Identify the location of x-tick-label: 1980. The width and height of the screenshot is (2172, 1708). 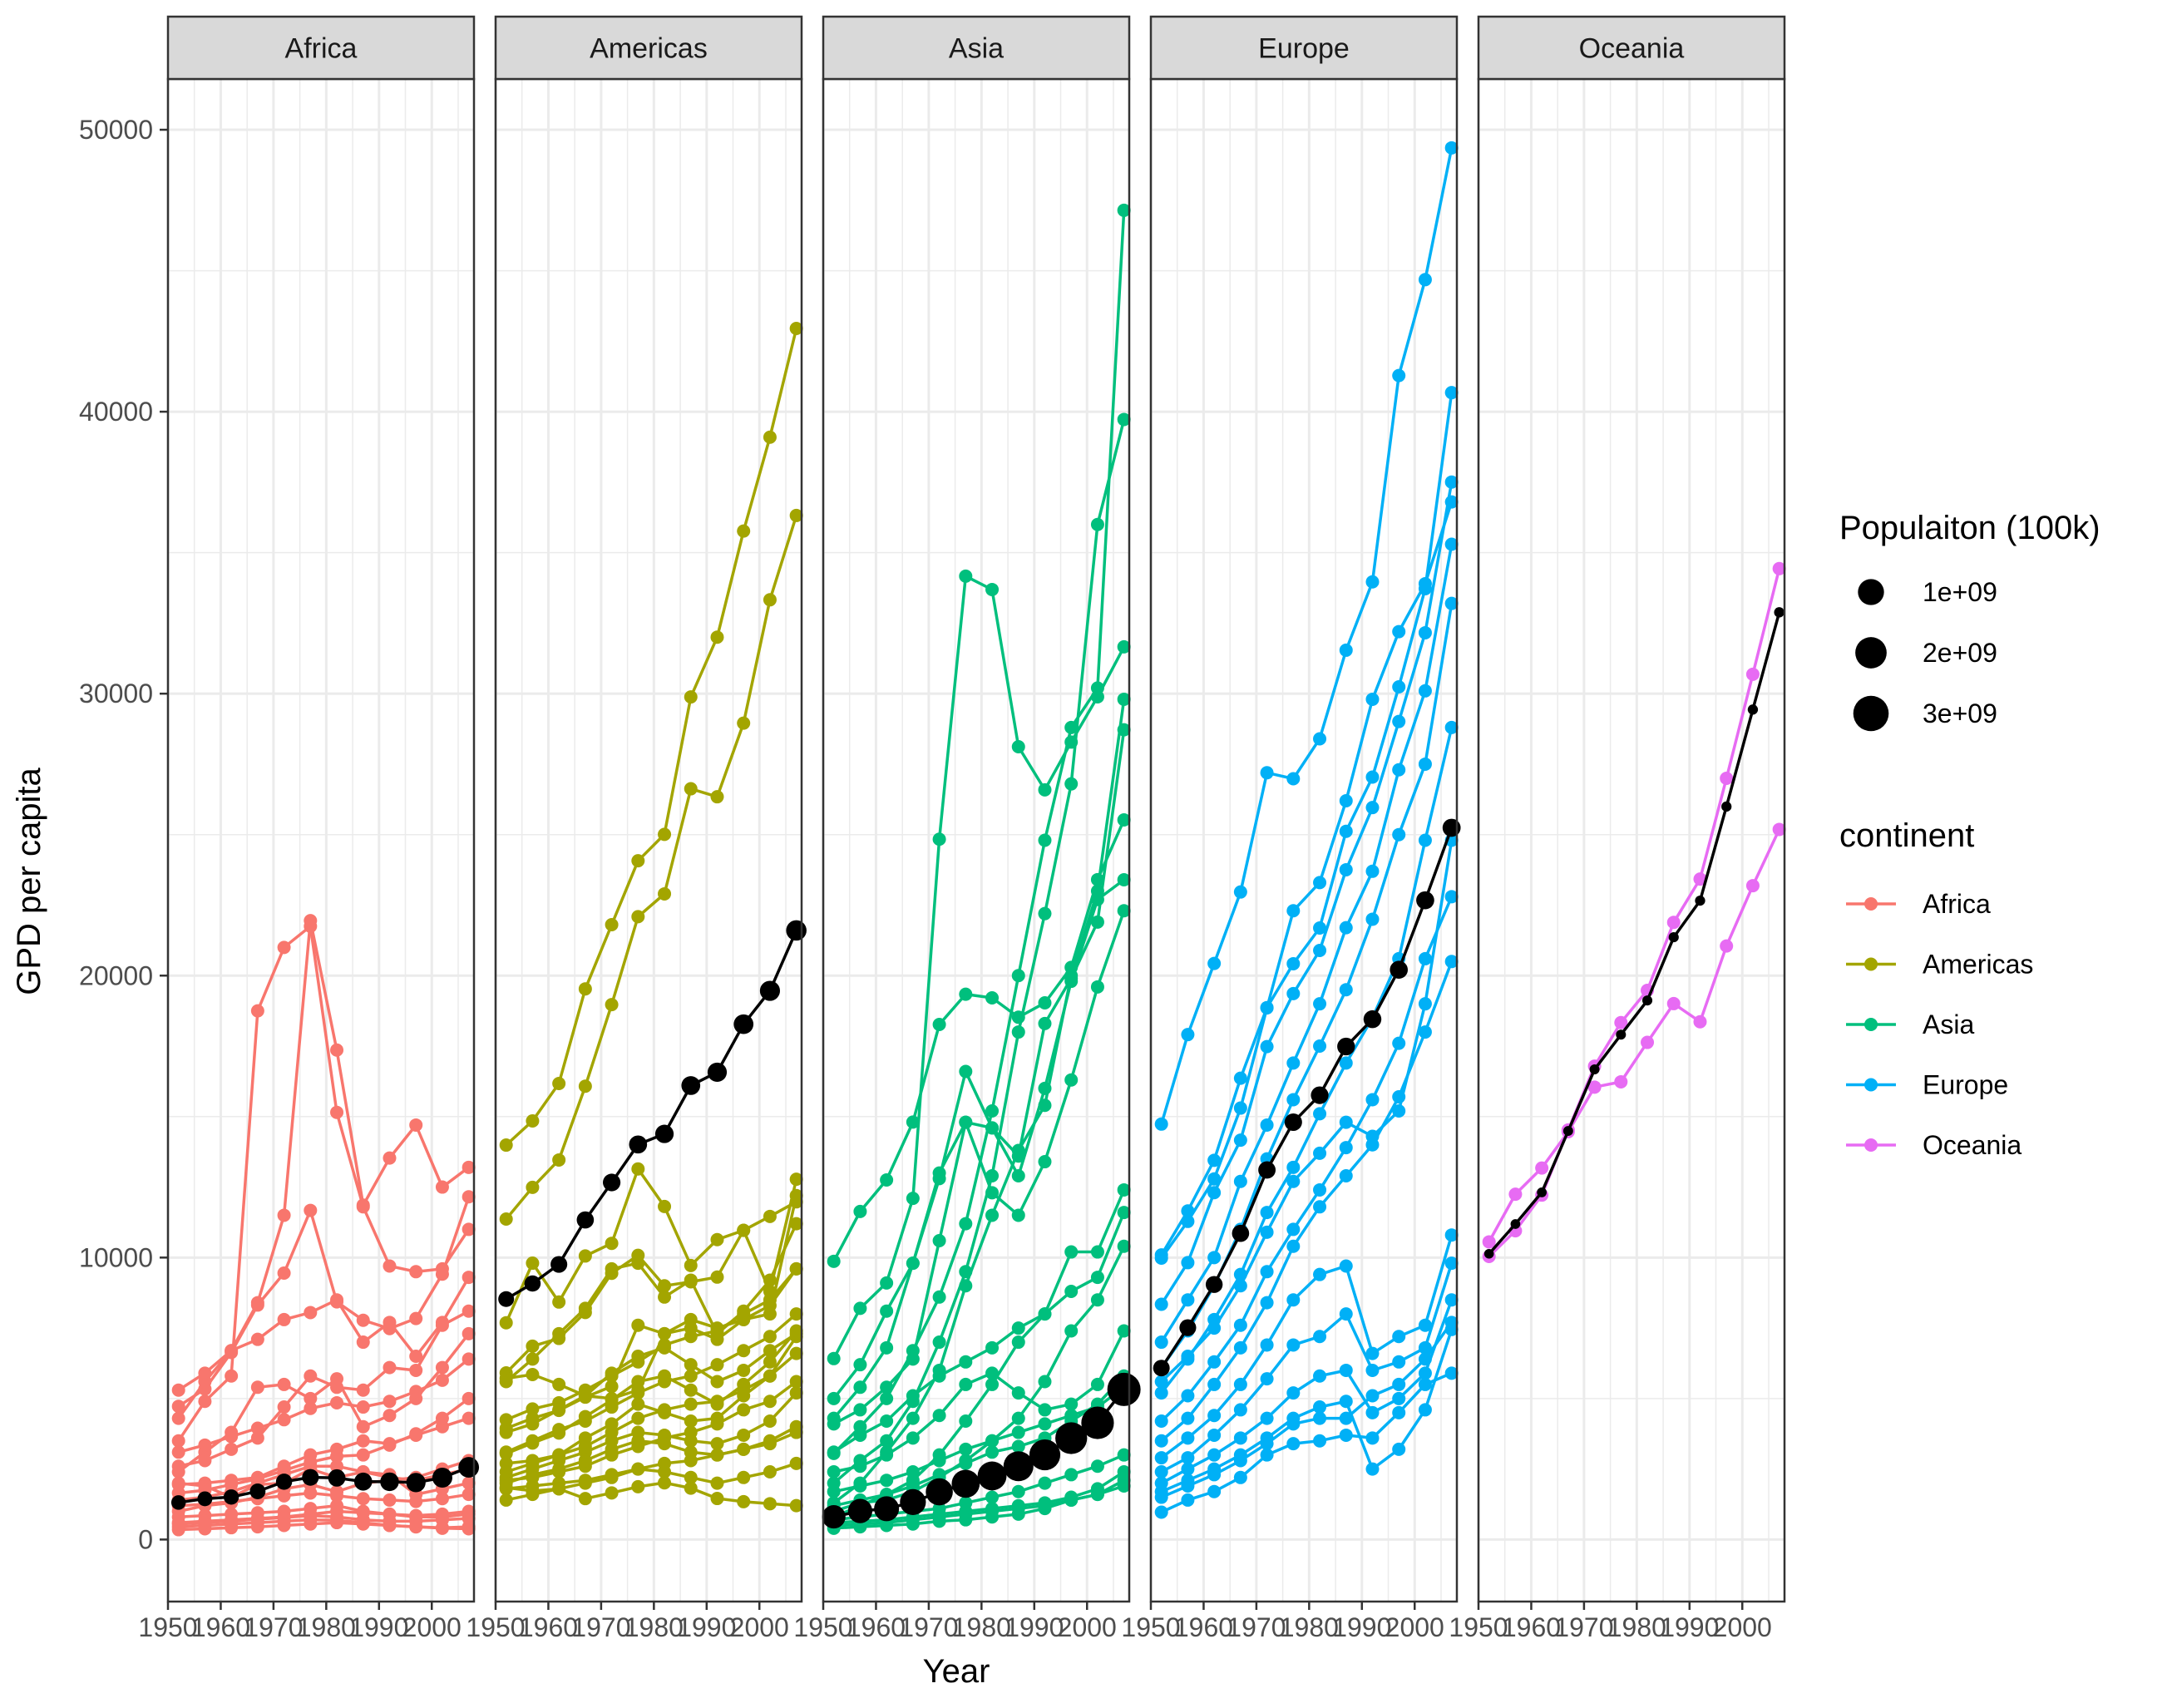
(982, 1627).